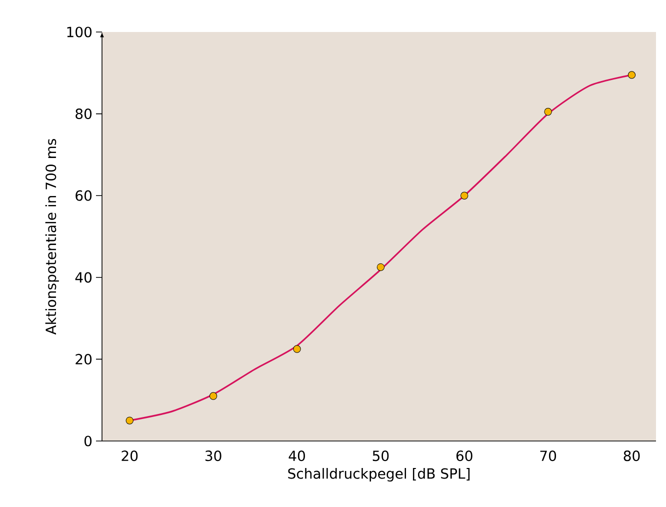 This screenshot has width=666, height=507. Describe the element at coordinates (79, 32) in the screenshot. I see `y-tick-label: 100` at that location.